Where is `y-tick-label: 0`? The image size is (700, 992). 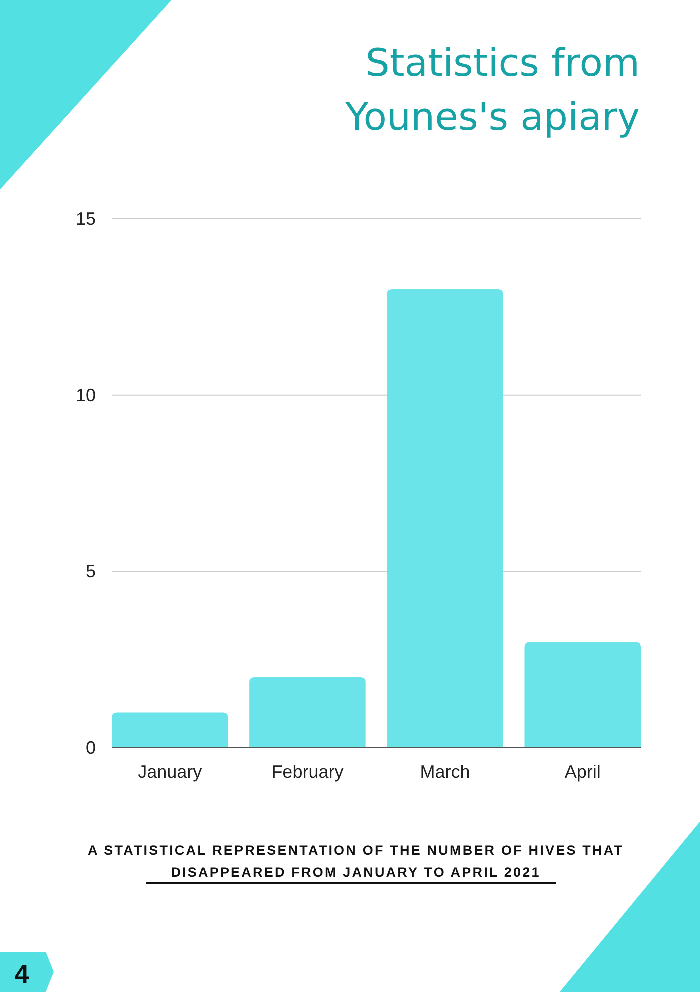 y-tick-label: 0 is located at coordinates (91, 748).